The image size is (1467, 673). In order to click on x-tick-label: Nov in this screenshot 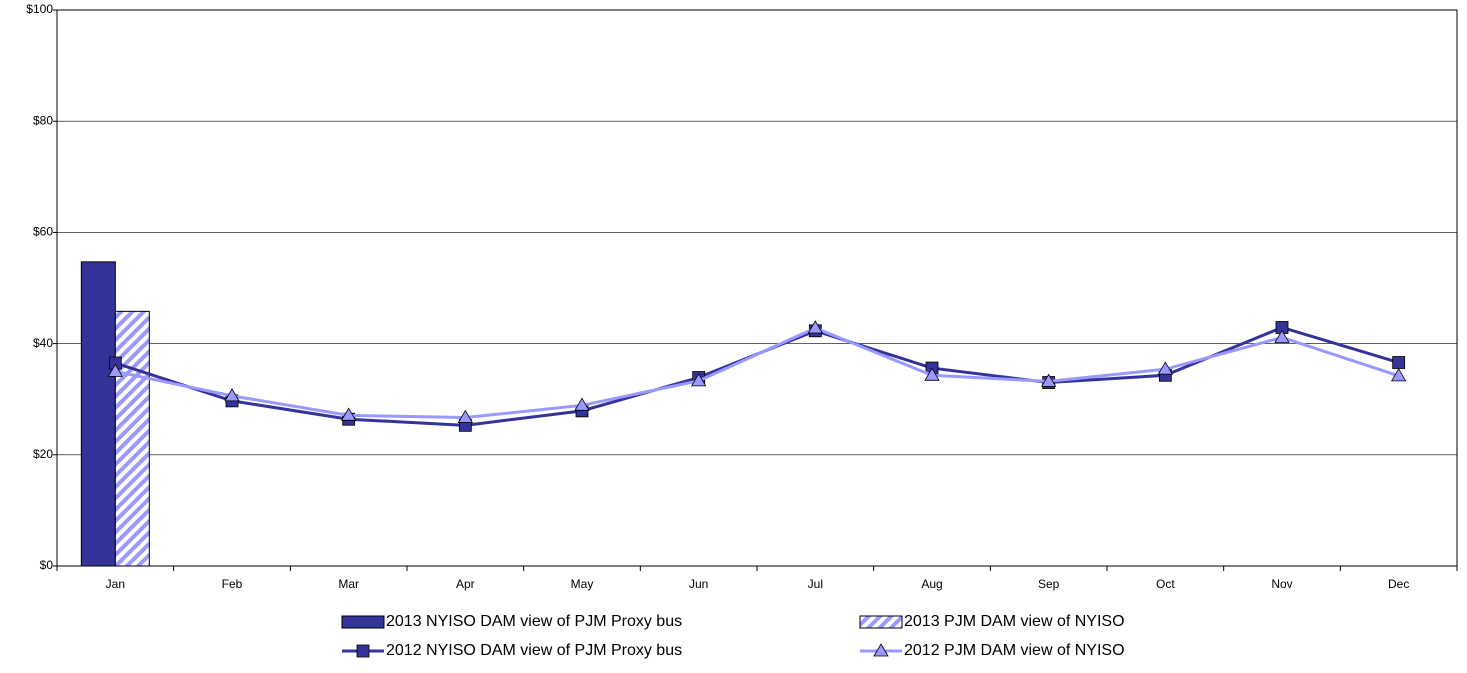, I will do `click(1281, 584)`.